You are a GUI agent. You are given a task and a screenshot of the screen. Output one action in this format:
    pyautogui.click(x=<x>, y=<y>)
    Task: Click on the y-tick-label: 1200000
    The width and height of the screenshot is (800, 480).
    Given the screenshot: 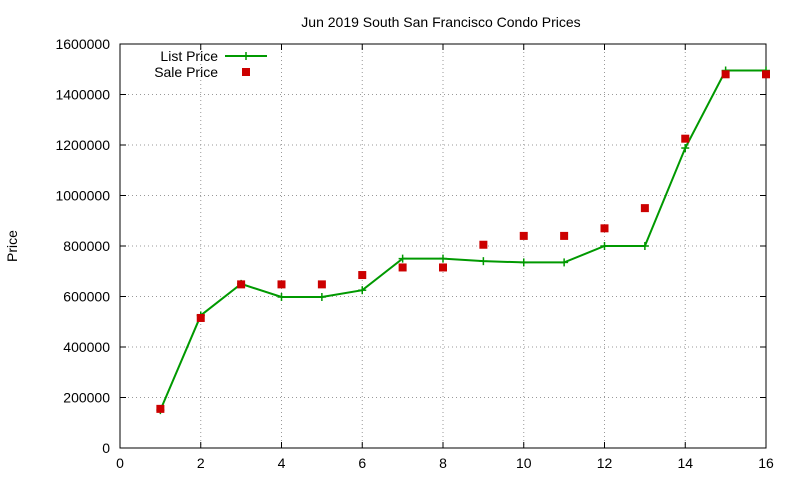 What is the action you would take?
    pyautogui.click(x=82, y=145)
    